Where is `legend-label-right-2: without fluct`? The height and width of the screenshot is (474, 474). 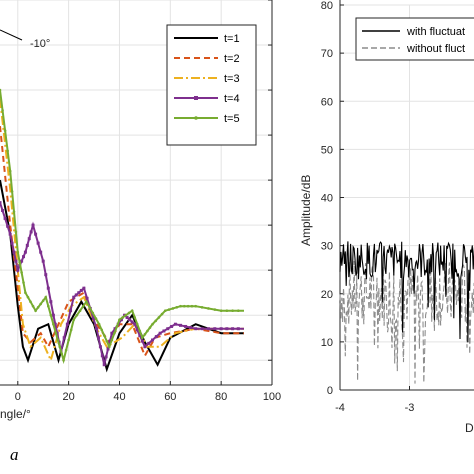
legend-label-right-2: without fluct is located at coordinates (435, 49).